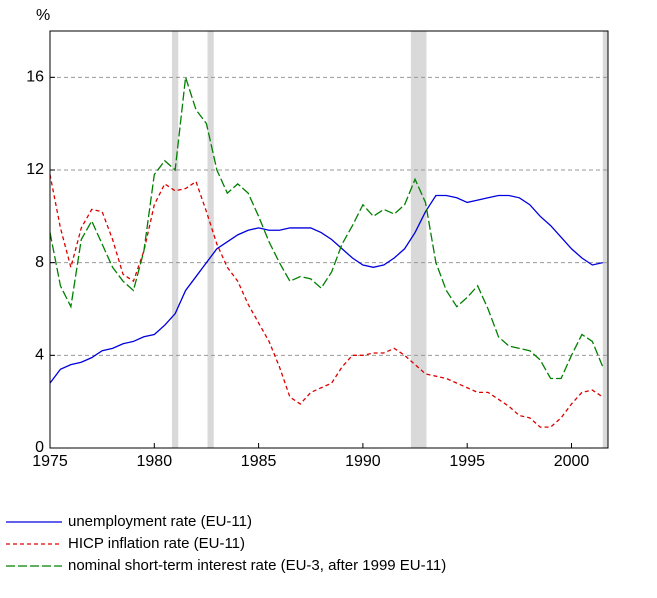 The width and height of the screenshot is (657, 598). Describe the element at coordinates (35, 77) in the screenshot. I see `y-tick-label: 16` at that location.